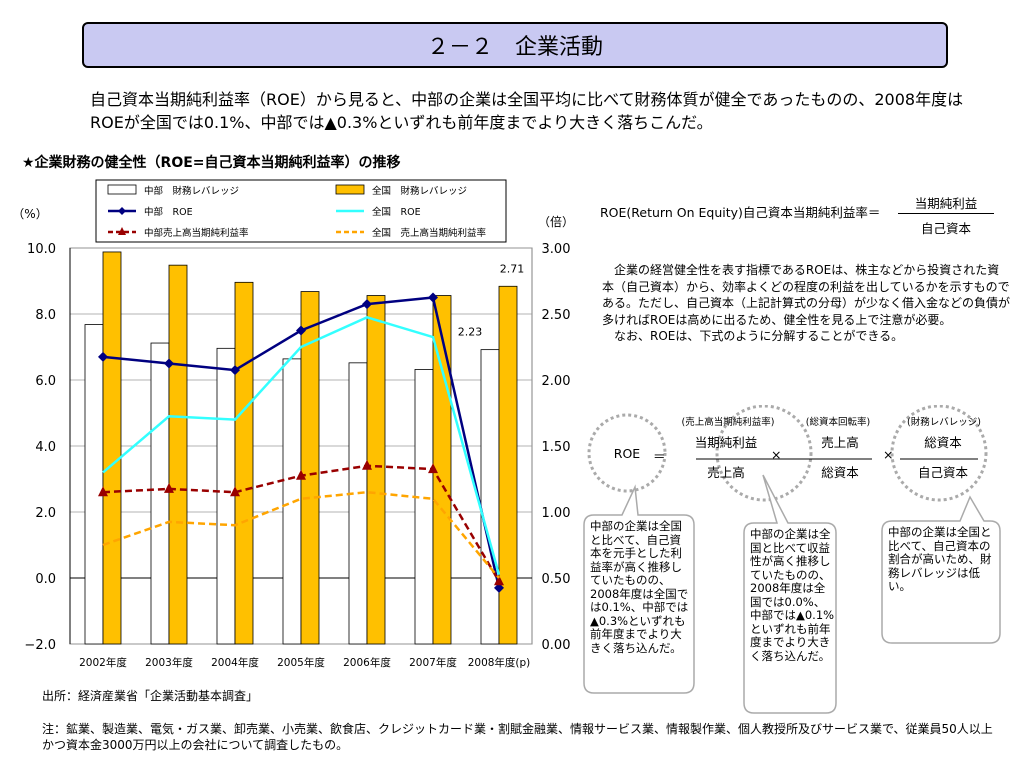 Image resolution: width=1024 pixels, height=768 pixels. Describe the element at coordinates (514, 47) in the screenshot. I see `page-title-text: ２－２ 企業活動` at that location.